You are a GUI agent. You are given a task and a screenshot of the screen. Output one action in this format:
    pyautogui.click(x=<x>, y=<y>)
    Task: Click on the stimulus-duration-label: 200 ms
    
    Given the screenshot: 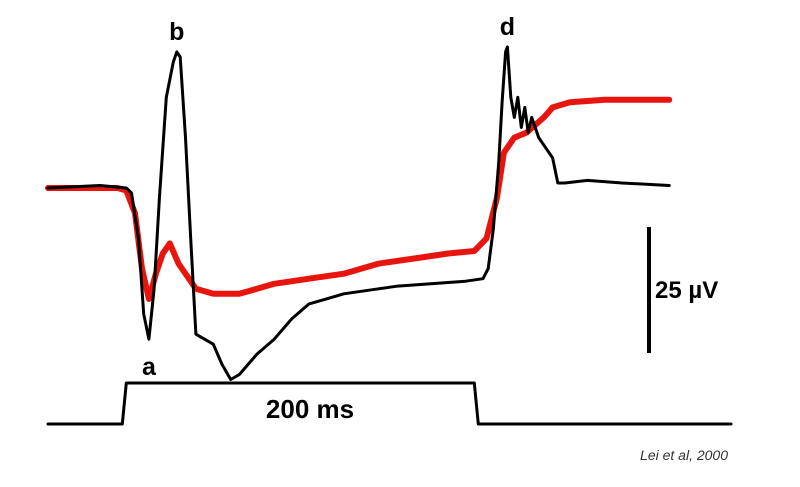 What is the action you would take?
    pyautogui.click(x=310, y=409)
    